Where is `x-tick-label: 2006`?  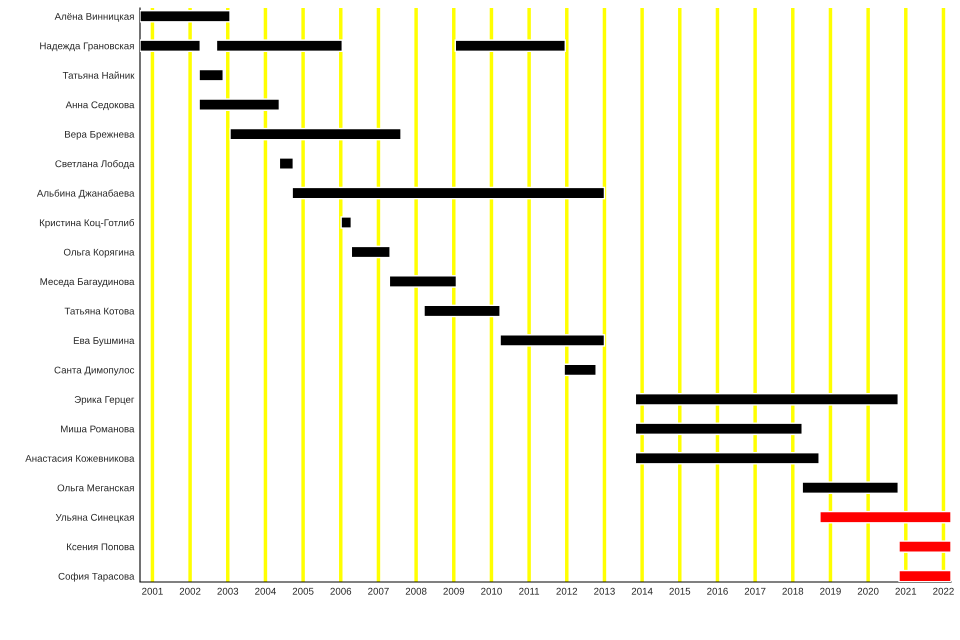
x-tick-label: 2006 is located at coordinates (341, 591).